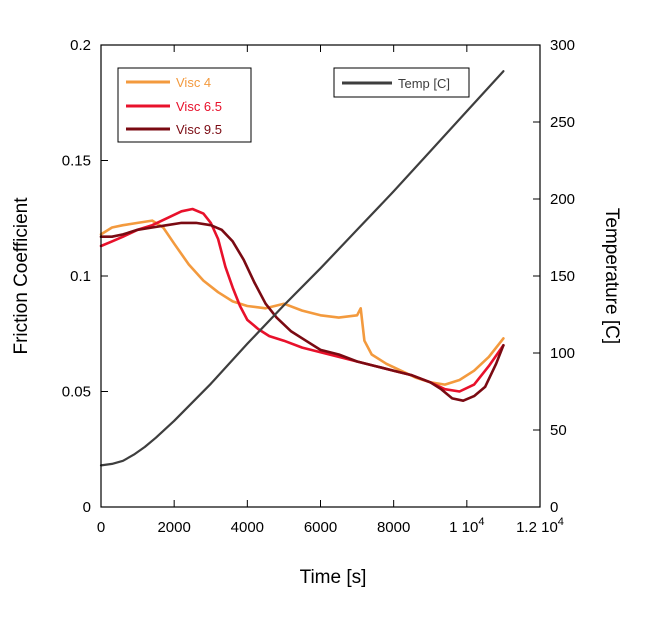 Image resolution: width=662 pixels, height=618 pixels. I want to click on y2-tick-label: 250, so click(562, 122).